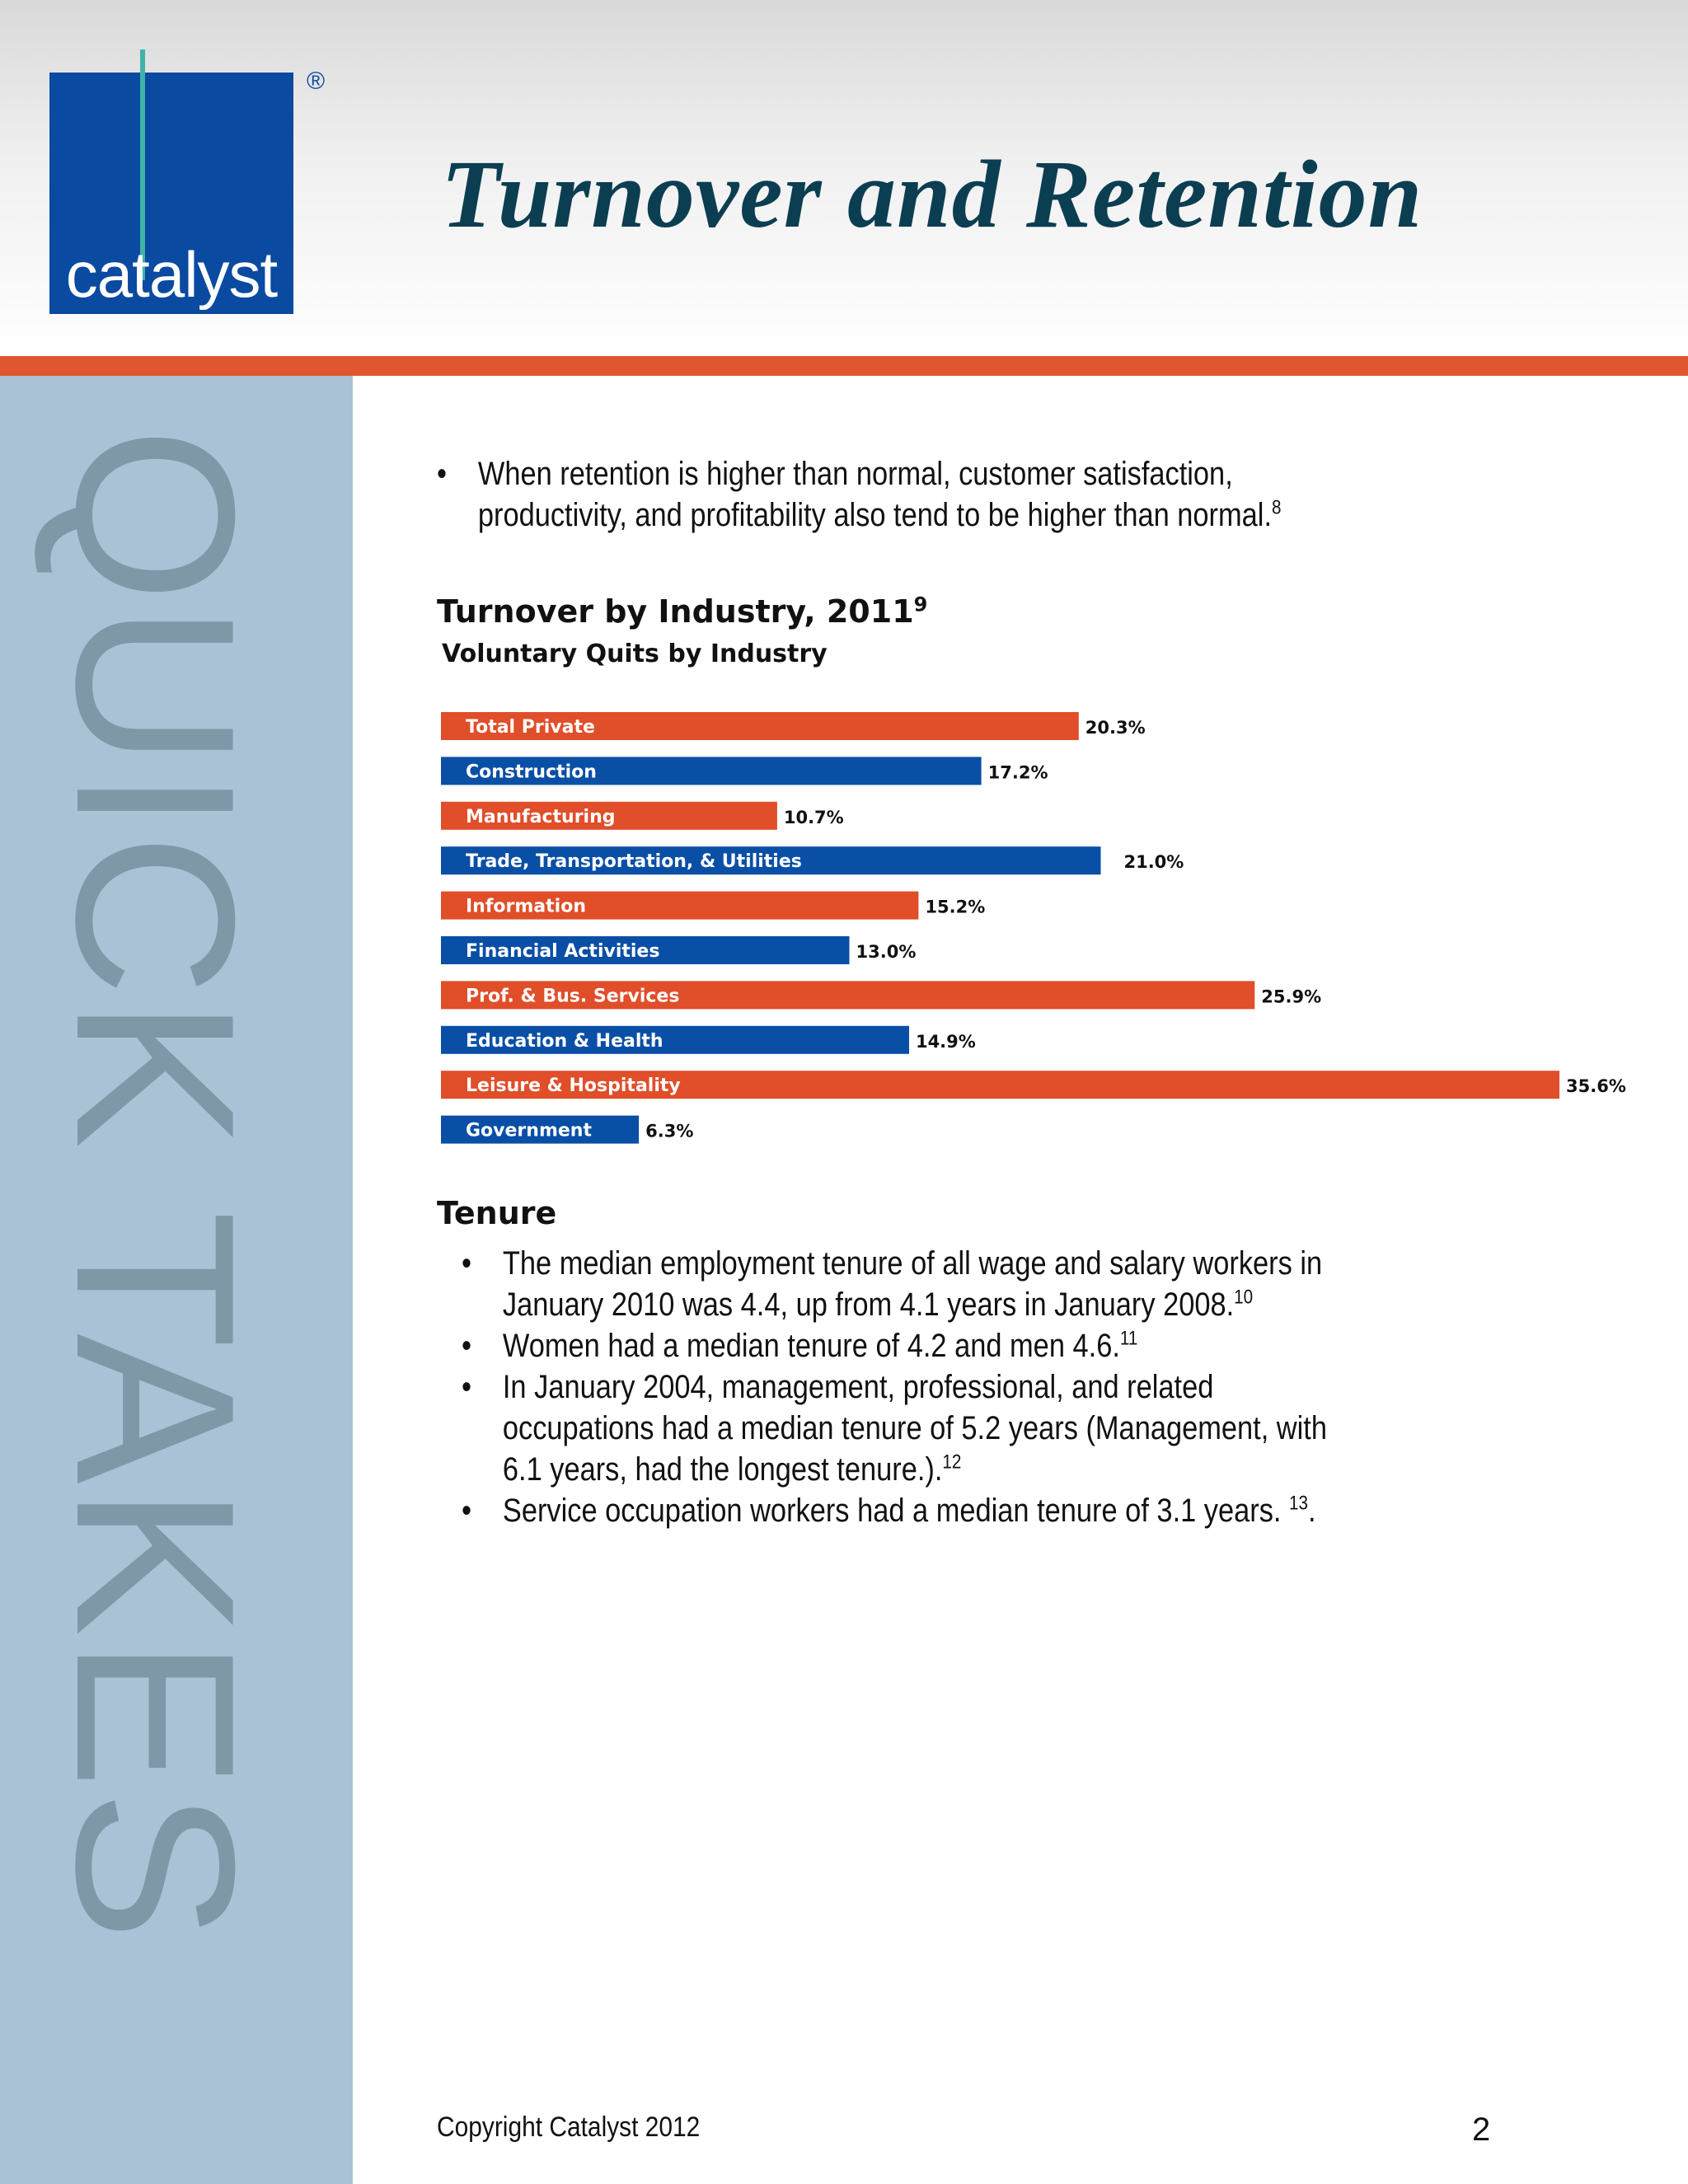 This screenshot has height=2184, width=1688. What do you see at coordinates (1018, 772) in the screenshot?
I see `value-label: 17.2%` at bounding box center [1018, 772].